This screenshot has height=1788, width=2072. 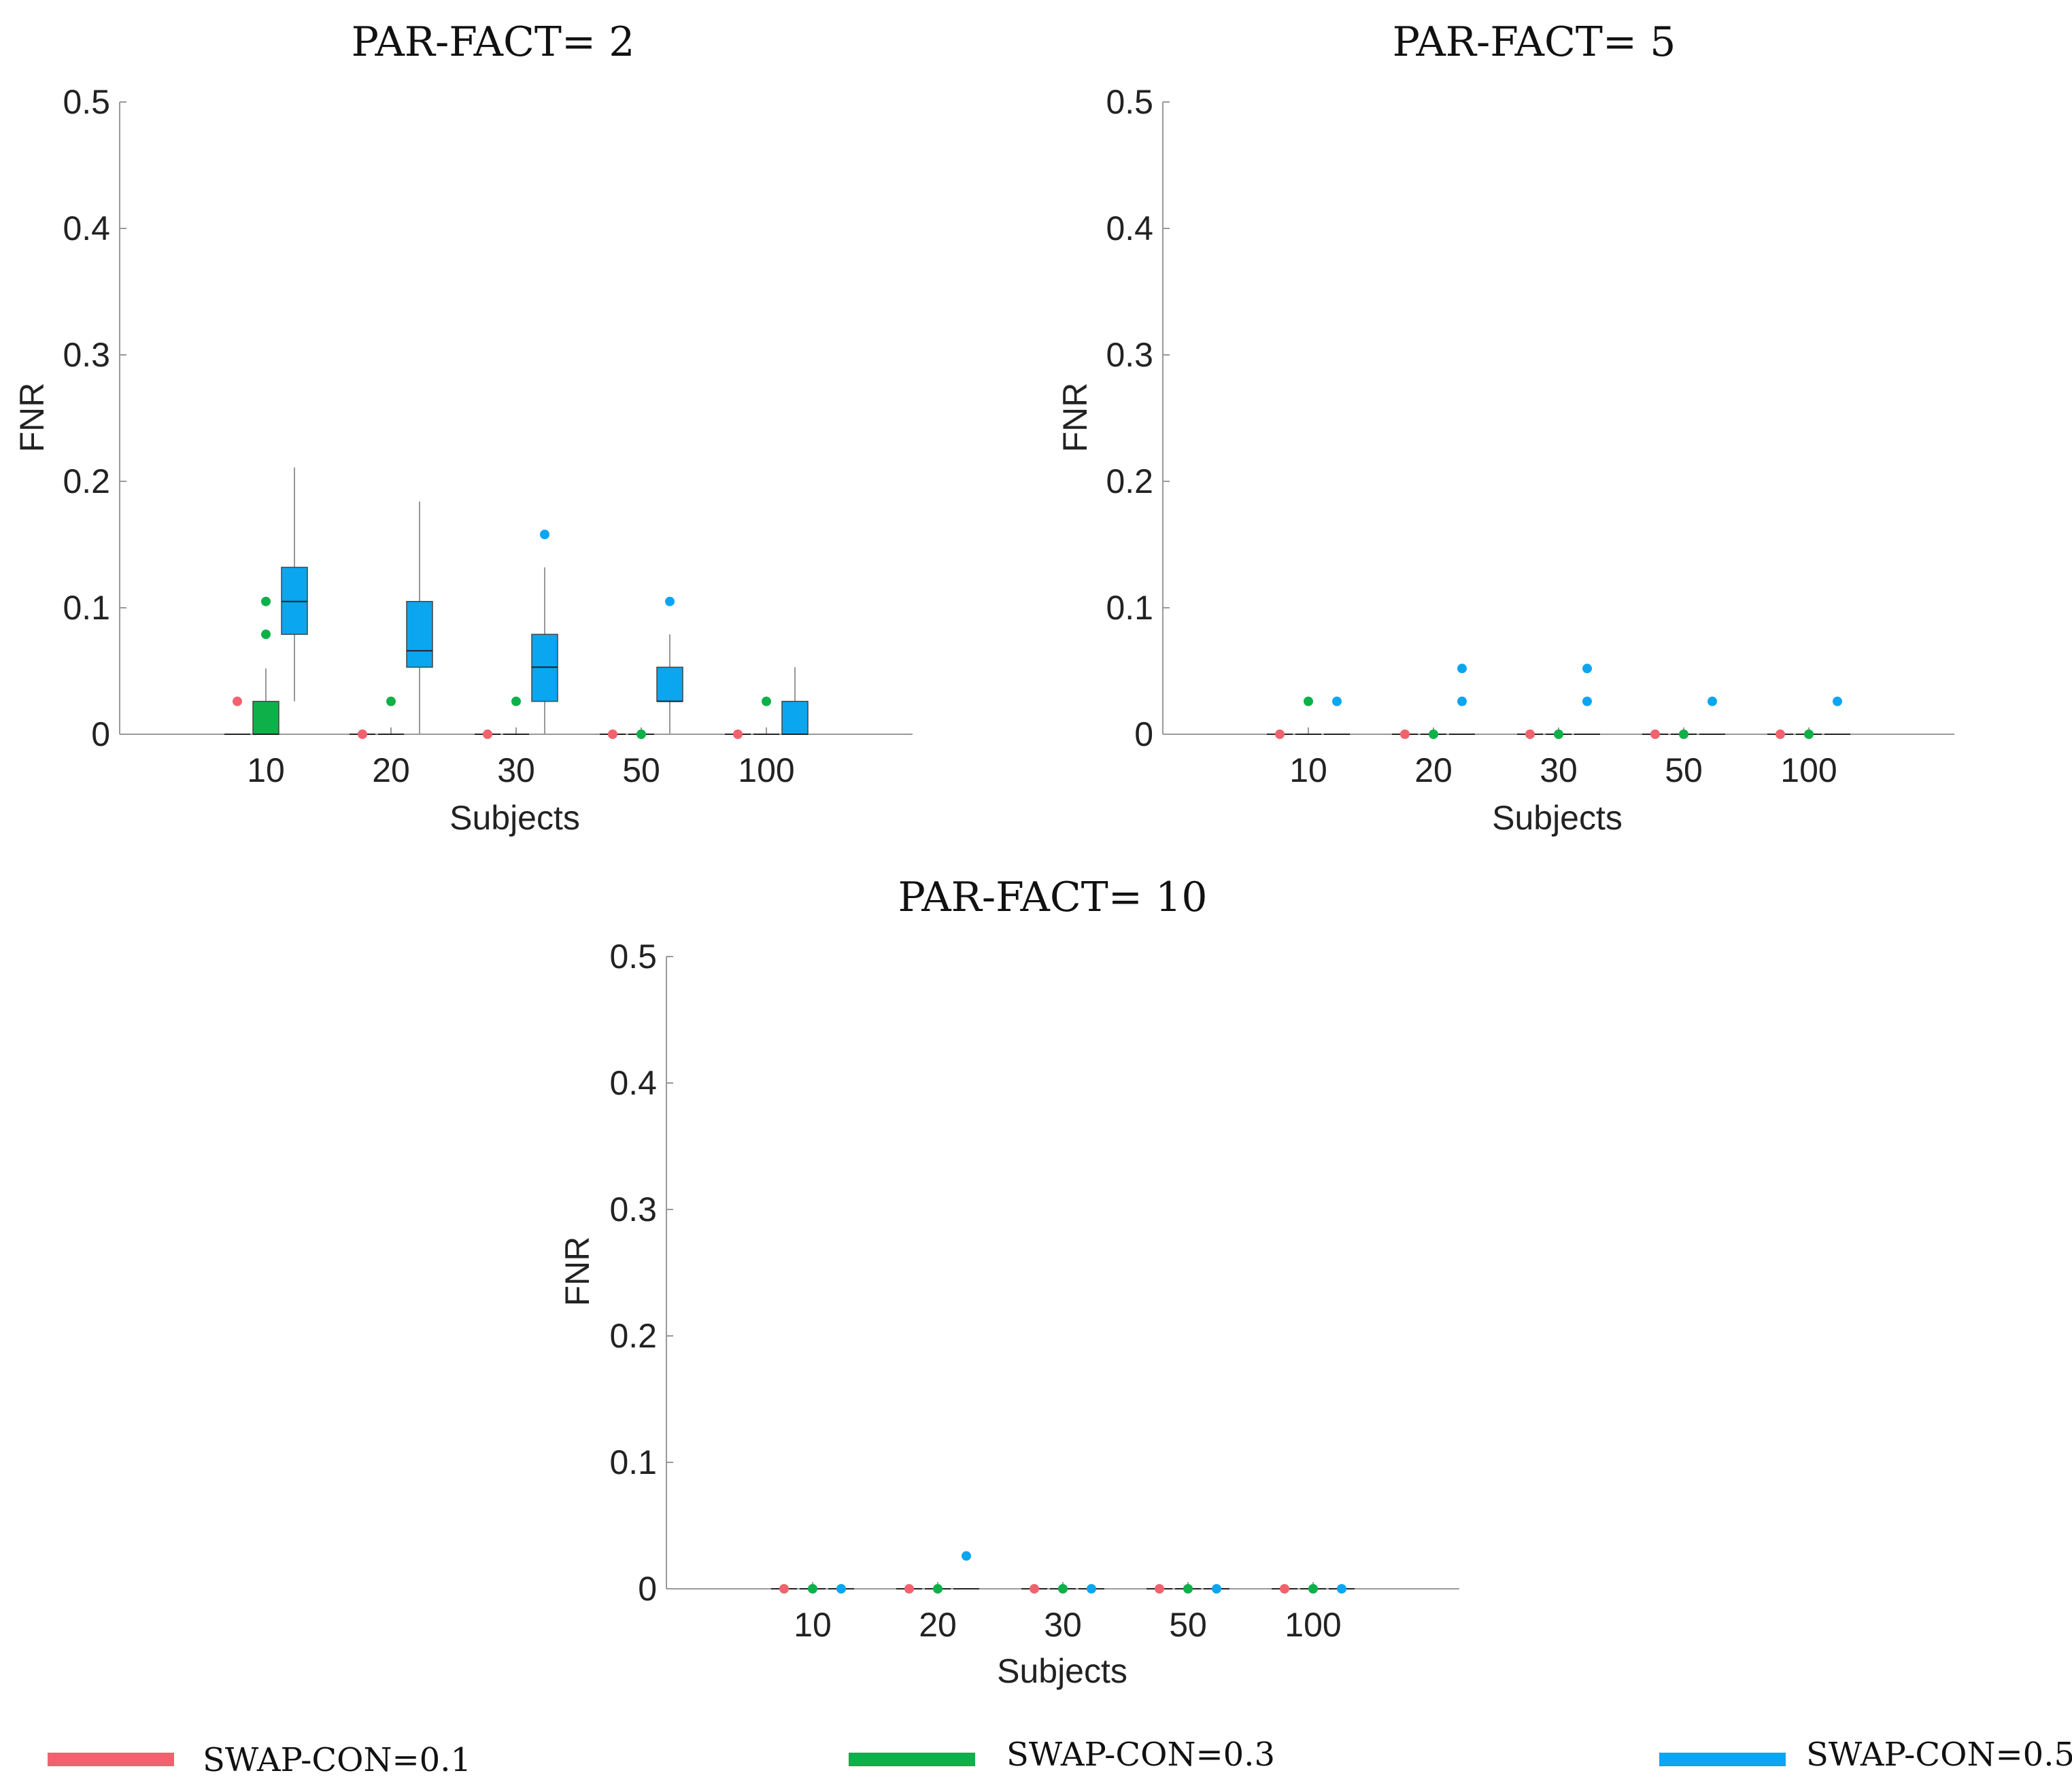 I want to click on legend-label: SWAP-CON=0.5, so click(x=1939, y=1755).